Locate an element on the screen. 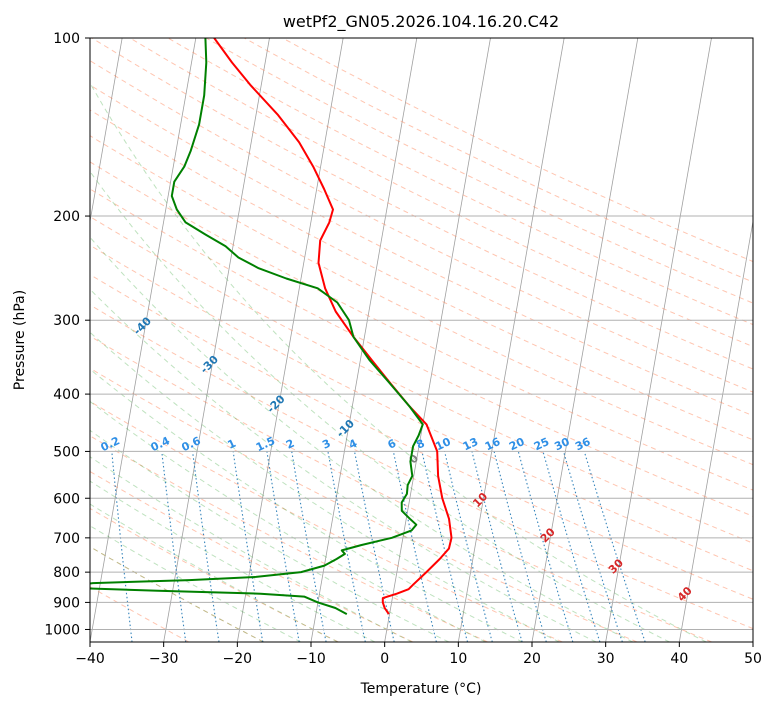 This screenshot has height=712, width=775. x-tick-label: −10 is located at coordinates (311, 659).